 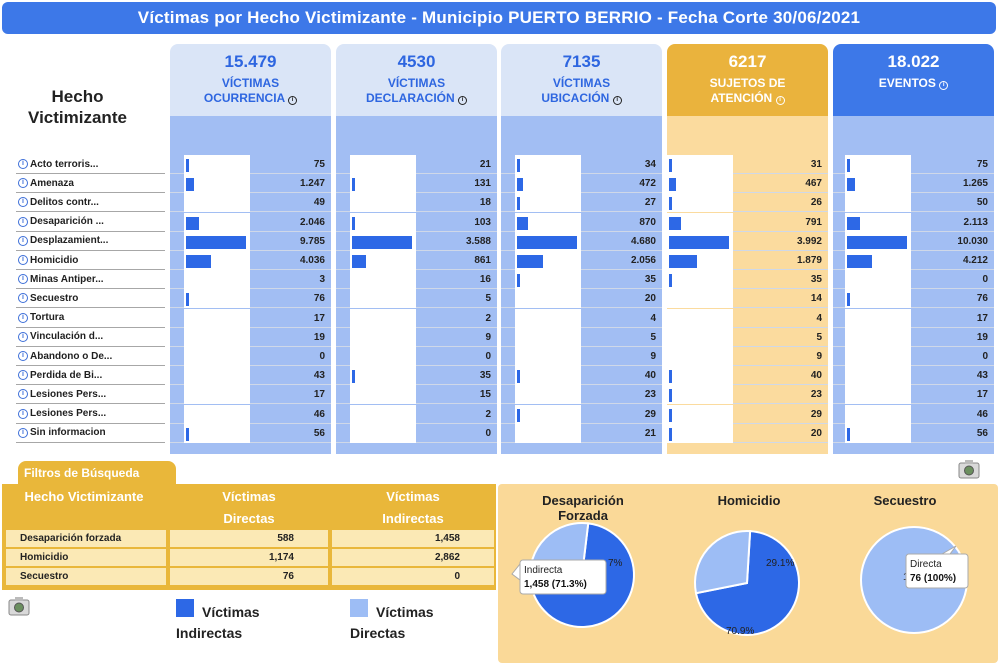 What do you see at coordinates (416, 222) in the screenshot?
I see `table-cell: 103` at bounding box center [416, 222].